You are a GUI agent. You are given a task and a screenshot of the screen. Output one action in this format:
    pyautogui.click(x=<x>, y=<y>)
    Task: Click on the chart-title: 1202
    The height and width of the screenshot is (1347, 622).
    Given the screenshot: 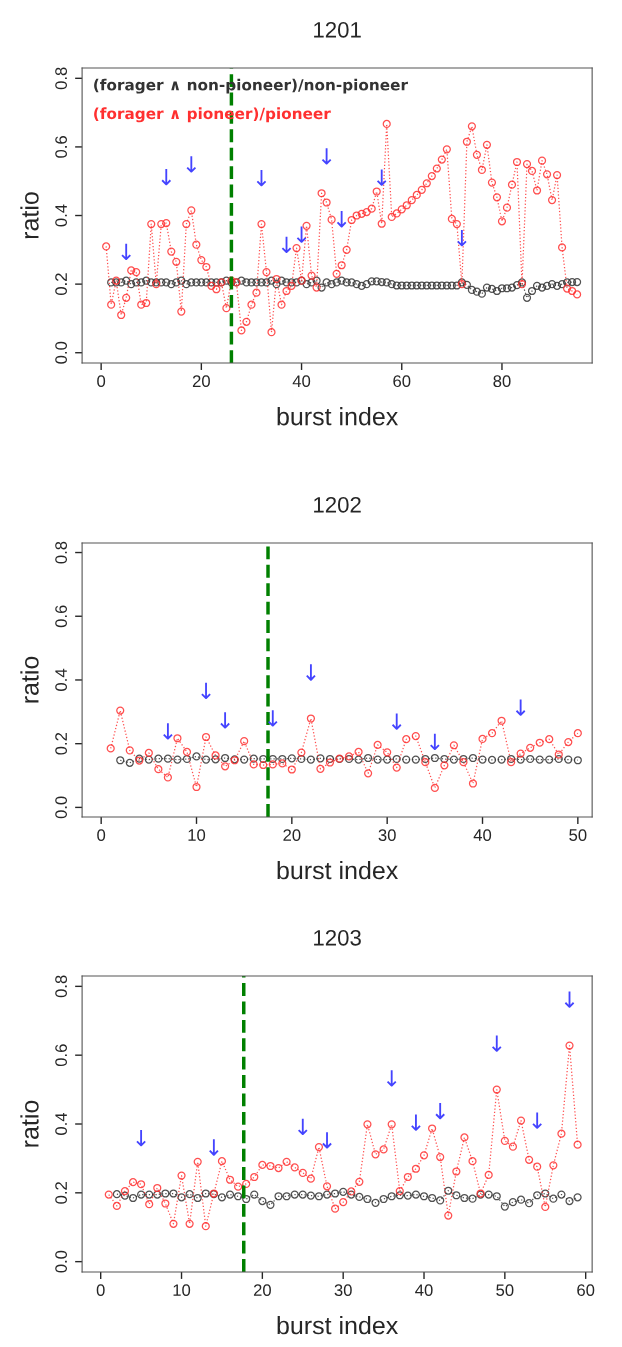 What is the action you would take?
    pyautogui.click(x=337, y=504)
    